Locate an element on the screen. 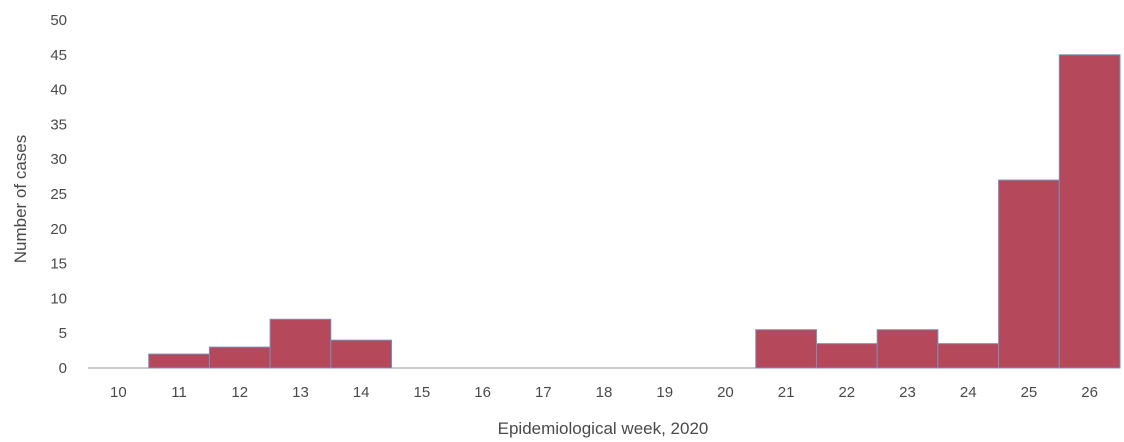 This screenshot has width=1124, height=442. x-tick-label: 14 is located at coordinates (361, 392).